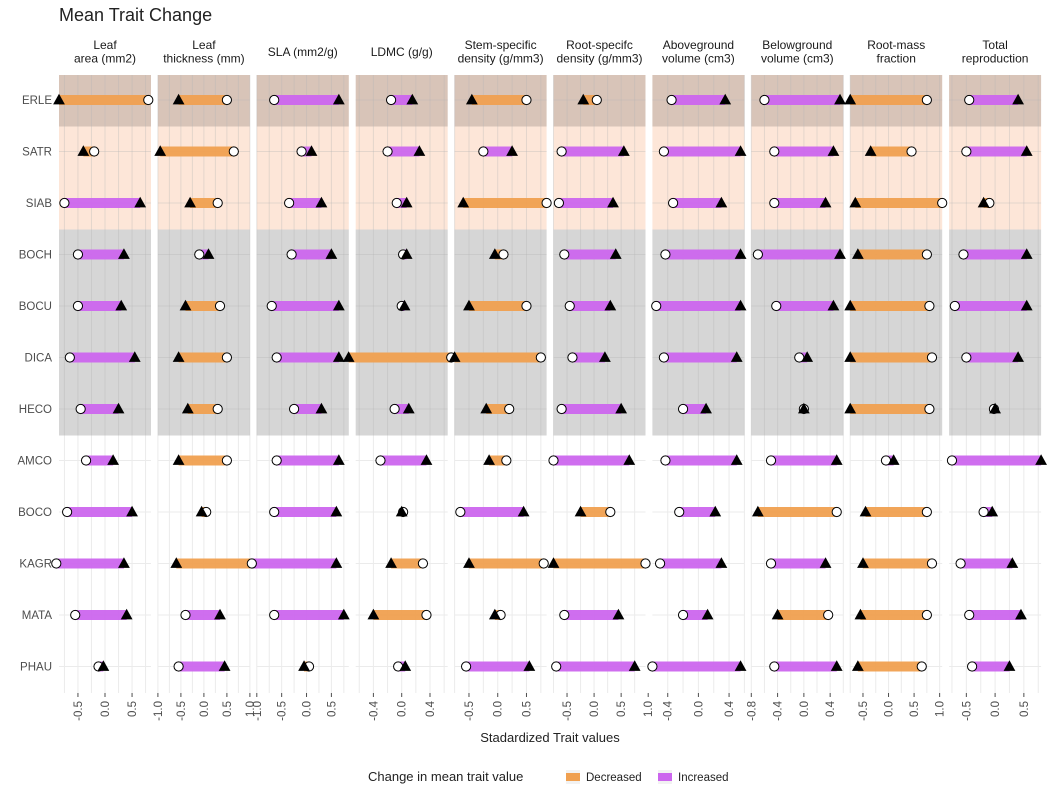 This screenshot has height=800, width=1050. What do you see at coordinates (37, 616) in the screenshot?
I see `row-label-mata: MATA` at bounding box center [37, 616].